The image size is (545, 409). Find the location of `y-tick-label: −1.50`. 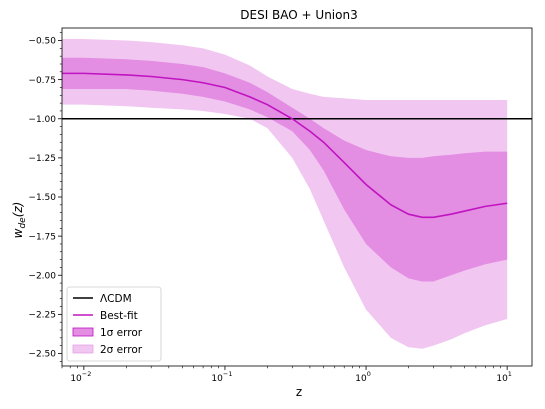

y-tick-label: −1.50 is located at coordinates (42, 198).